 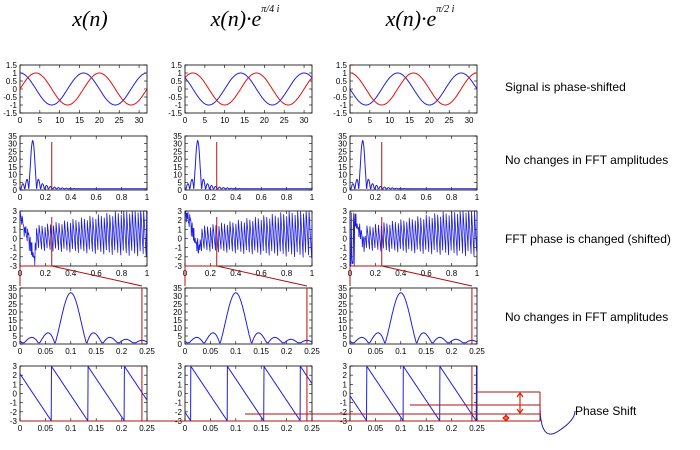 What do you see at coordinates (588, 239) in the screenshot?
I see `annotation-fft-phase: FFT phase is changed (shifted)` at bounding box center [588, 239].